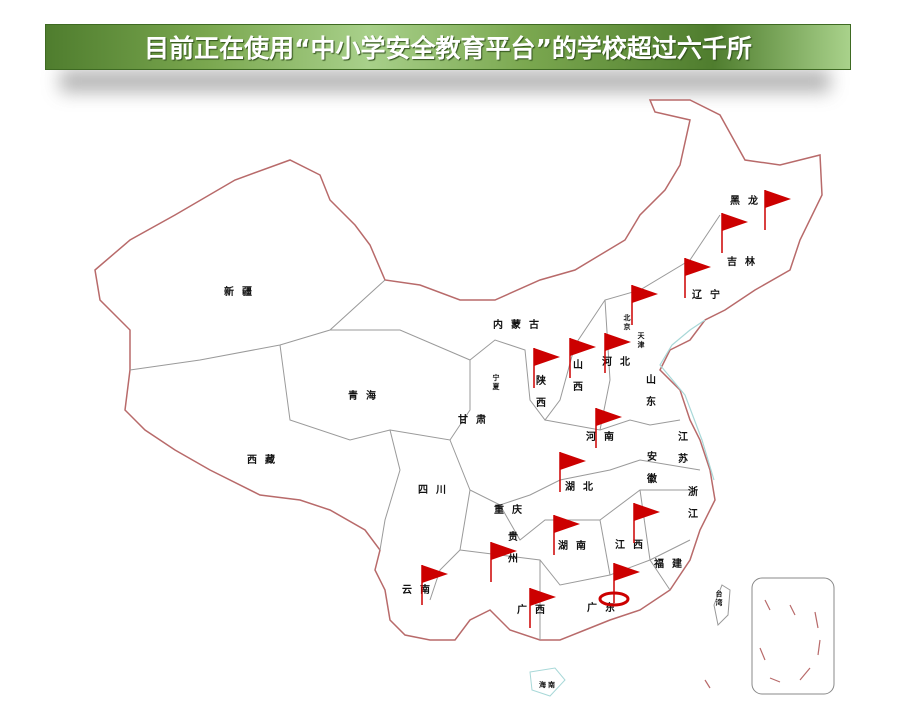  What do you see at coordinates (693, 502) in the screenshot?
I see `province-label: 浙江` at bounding box center [693, 502].